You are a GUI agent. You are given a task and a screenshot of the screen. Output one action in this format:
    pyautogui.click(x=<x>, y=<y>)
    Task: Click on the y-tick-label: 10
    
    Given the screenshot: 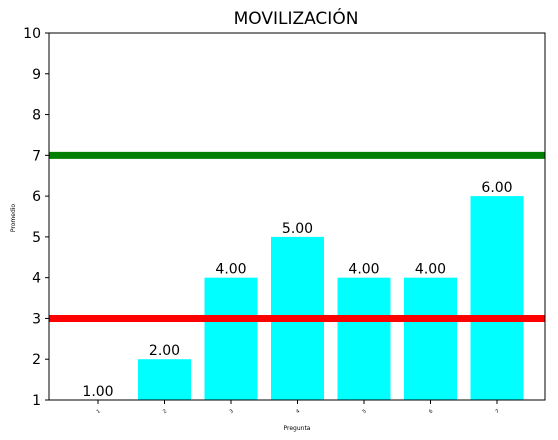 What is the action you would take?
    pyautogui.click(x=32, y=34)
    